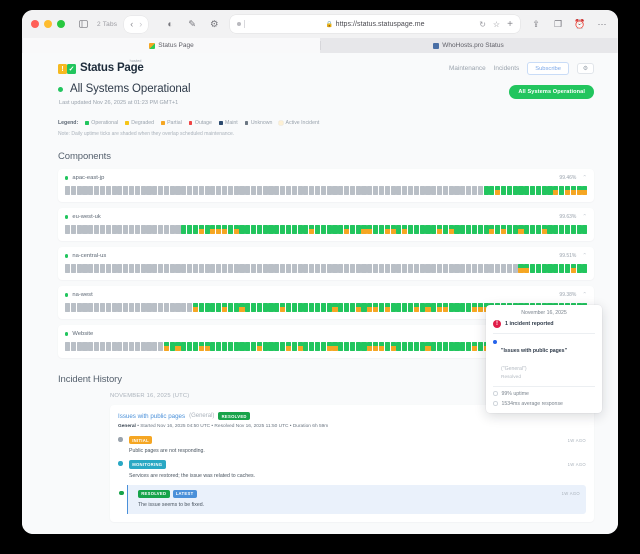 The width and height of the screenshot is (640, 554). I want to click on uptime-bar, so click(326, 229).